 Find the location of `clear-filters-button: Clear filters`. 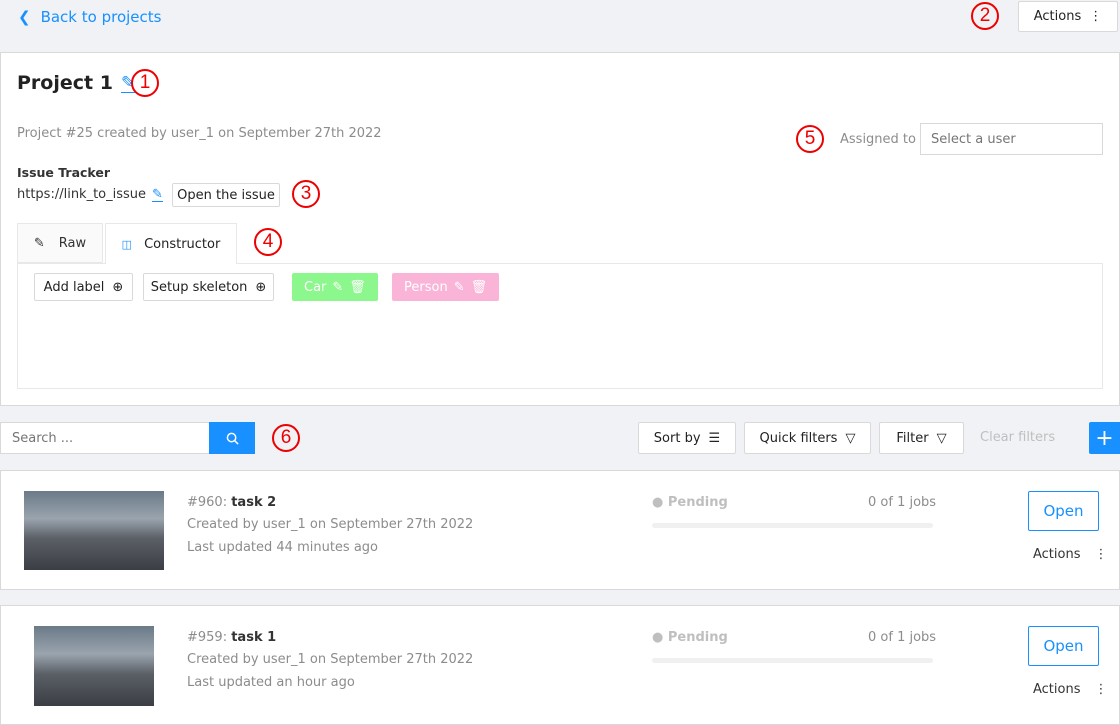

clear-filters-button: Clear filters is located at coordinates (1018, 437).